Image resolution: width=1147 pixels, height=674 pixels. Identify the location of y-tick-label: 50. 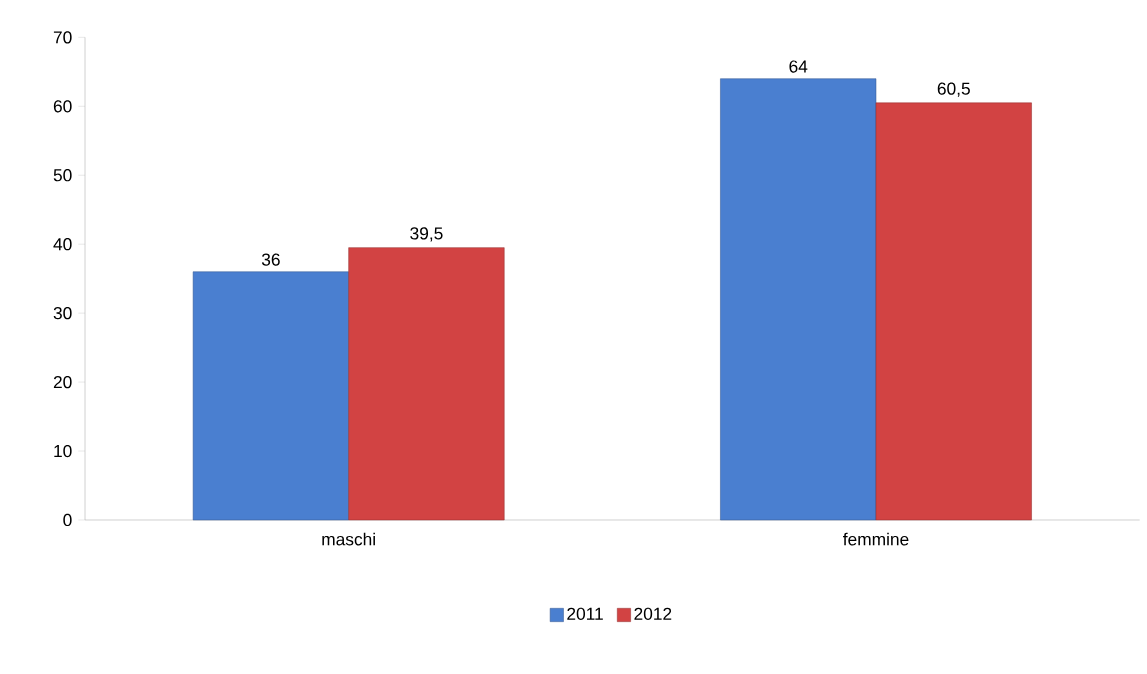
(62, 175).